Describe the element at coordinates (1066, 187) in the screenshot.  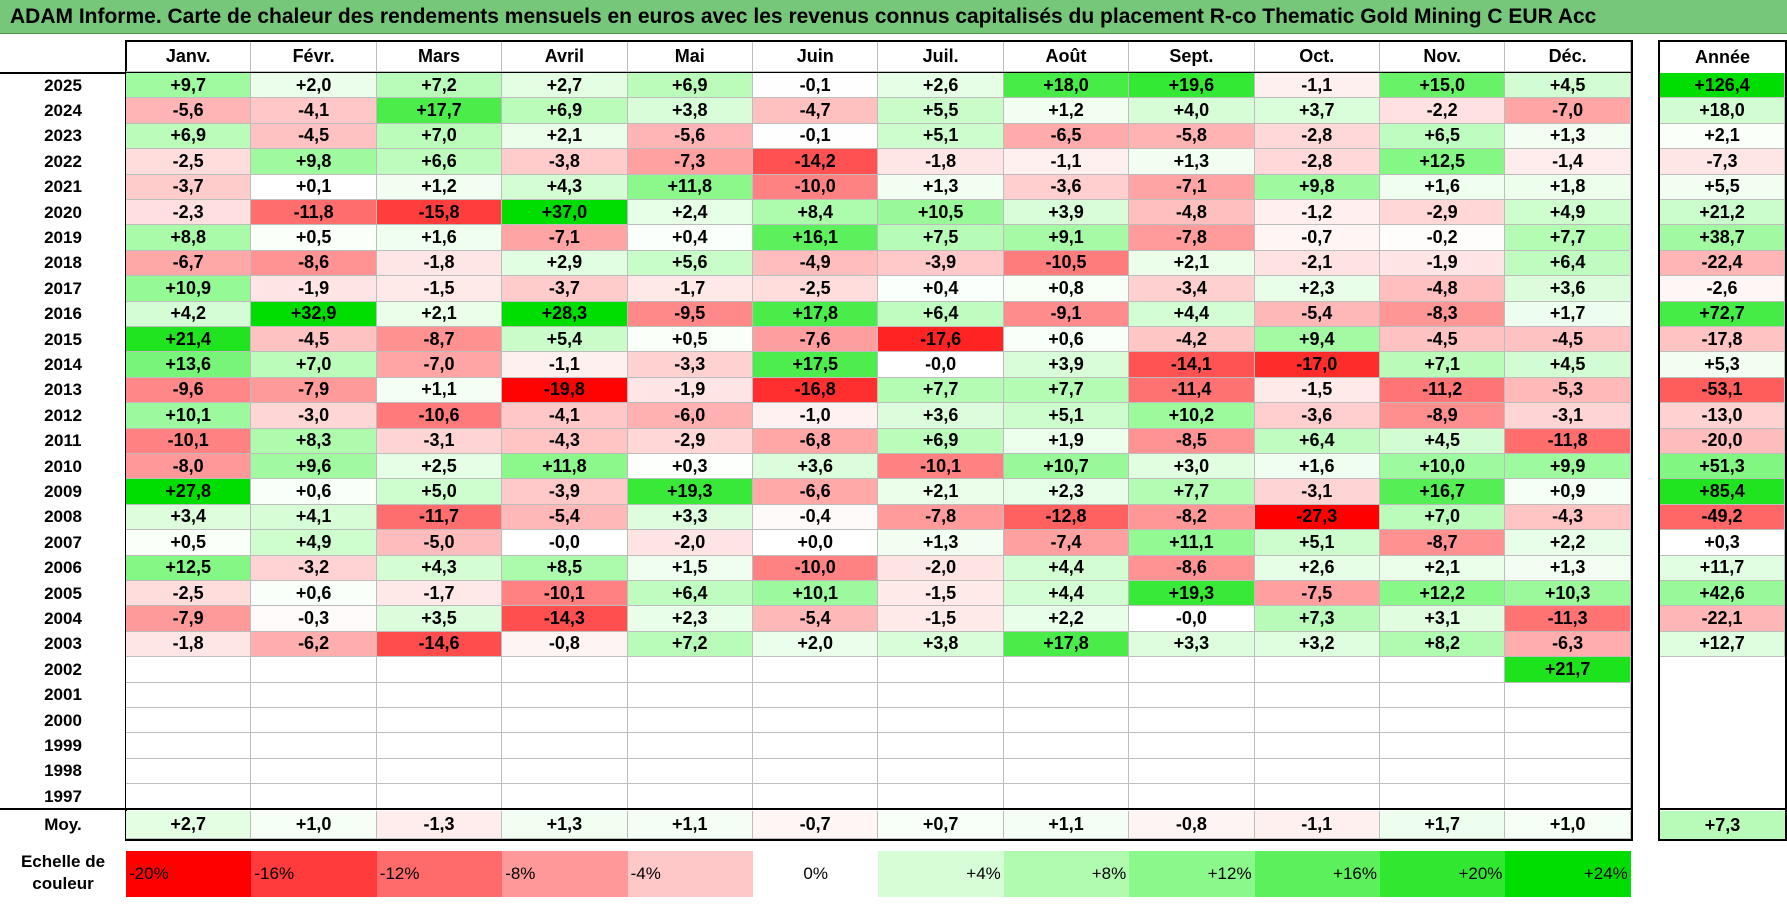
I see `heatmap-cell: -3,6` at that location.